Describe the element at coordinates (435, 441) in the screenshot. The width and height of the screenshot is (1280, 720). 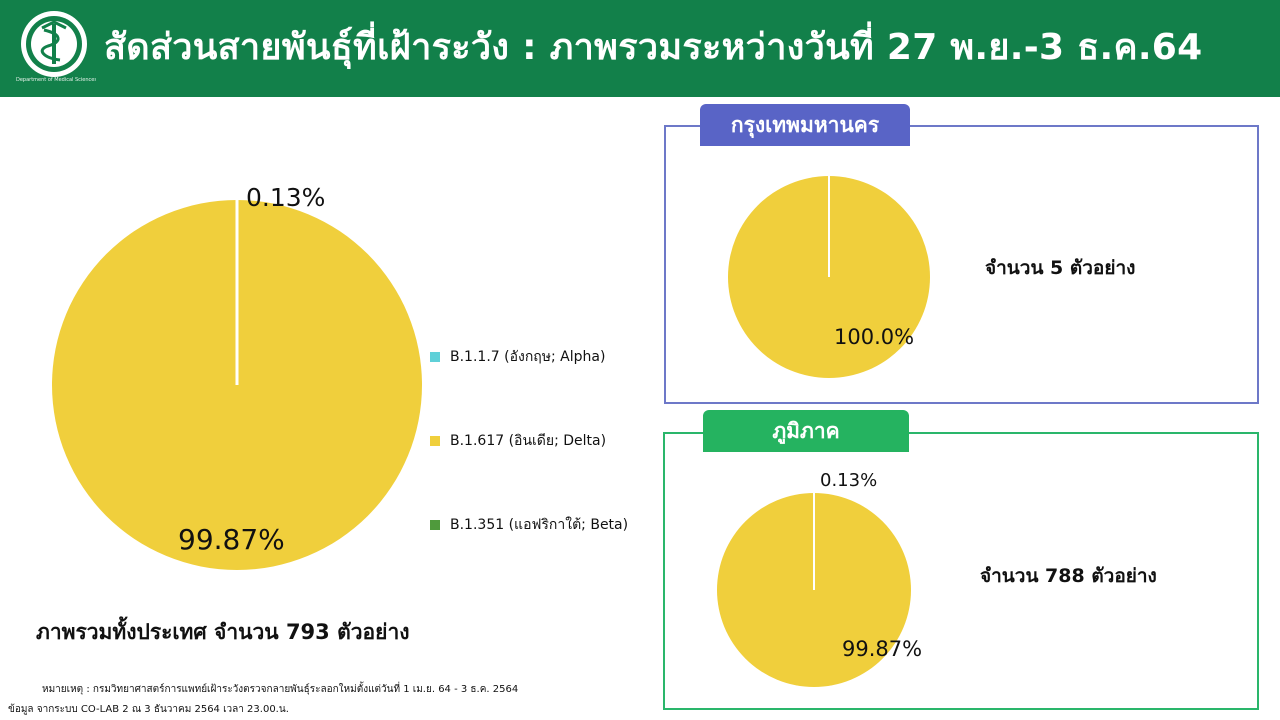
I see `legend-swatch-delta` at that location.